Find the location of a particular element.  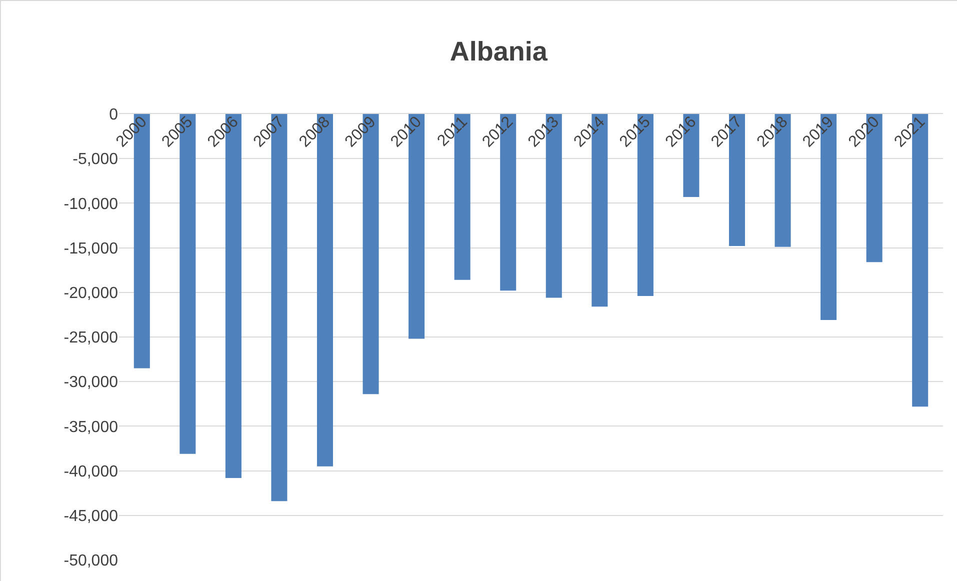

y-tick-label: -10,000 is located at coordinates (91, 204).